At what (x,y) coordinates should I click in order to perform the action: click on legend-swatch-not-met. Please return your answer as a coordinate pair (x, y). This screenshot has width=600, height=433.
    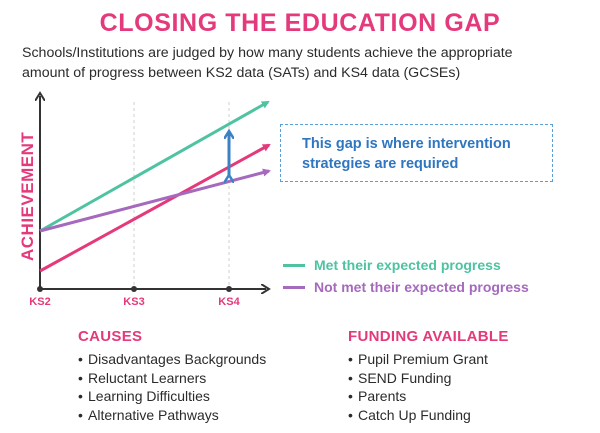
    Looking at the image, I should click on (294, 287).